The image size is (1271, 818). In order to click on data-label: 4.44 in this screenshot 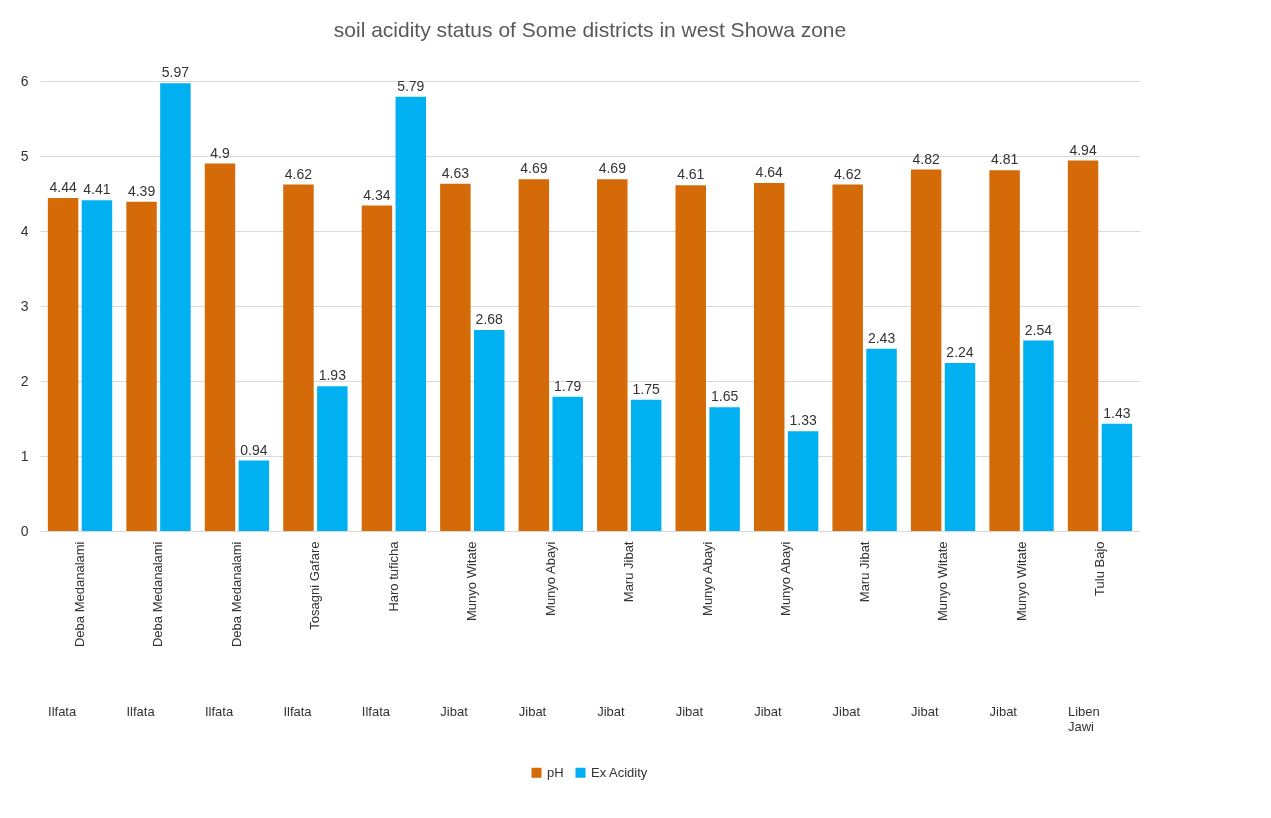, I will do `click(63, 187)`.